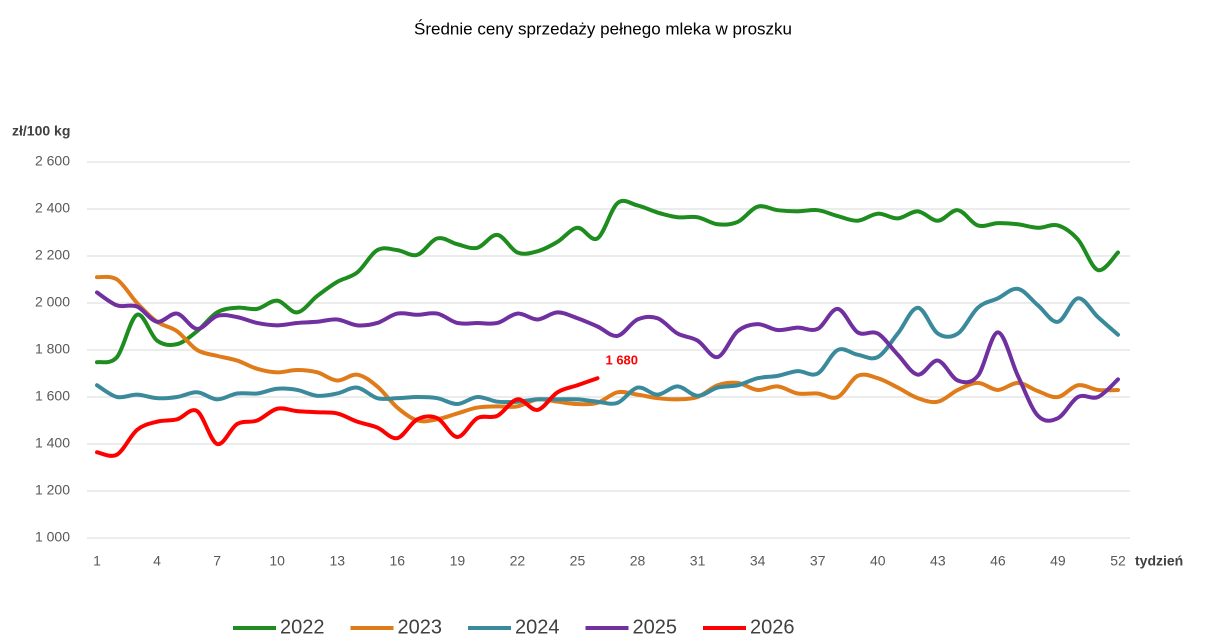 The height and width of the screenshot is (639, 1206). I want to click on y-tick-label: 1 000, so click(52, 537).